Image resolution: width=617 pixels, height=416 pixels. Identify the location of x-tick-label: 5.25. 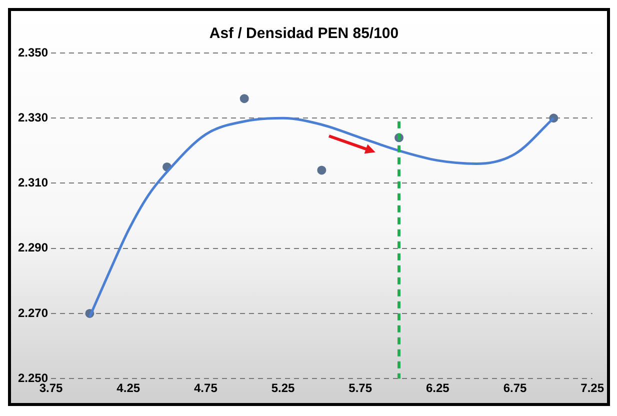
(283, 388).